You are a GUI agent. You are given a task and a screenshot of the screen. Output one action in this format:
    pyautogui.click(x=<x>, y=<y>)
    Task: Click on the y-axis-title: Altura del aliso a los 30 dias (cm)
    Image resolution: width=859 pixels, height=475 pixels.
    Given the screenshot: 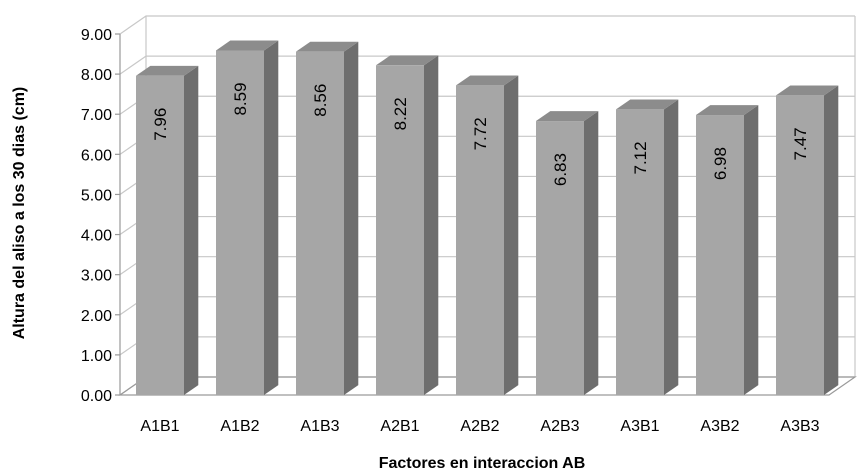 What is the action you would take?
    pyautogui.click(x=19, y=213)
    